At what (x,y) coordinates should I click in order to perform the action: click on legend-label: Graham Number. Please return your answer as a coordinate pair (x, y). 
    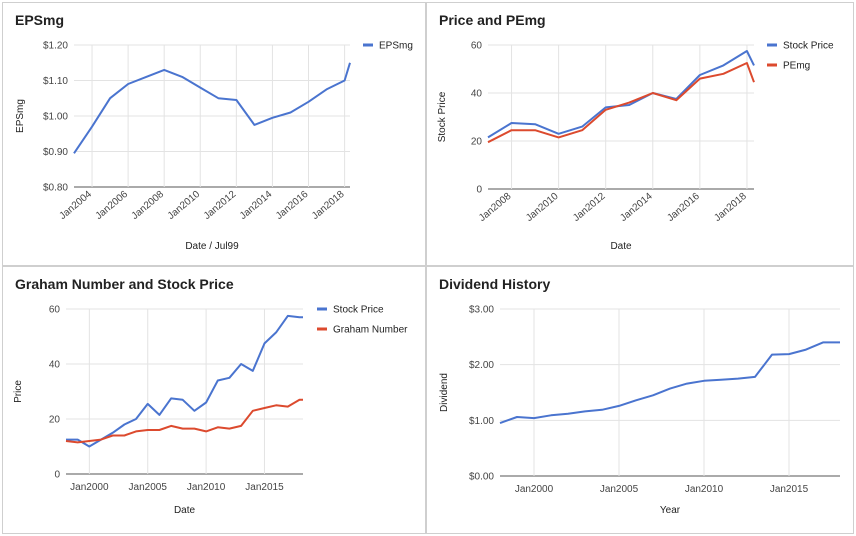
    Looking at the image, I should click on (370, 330).